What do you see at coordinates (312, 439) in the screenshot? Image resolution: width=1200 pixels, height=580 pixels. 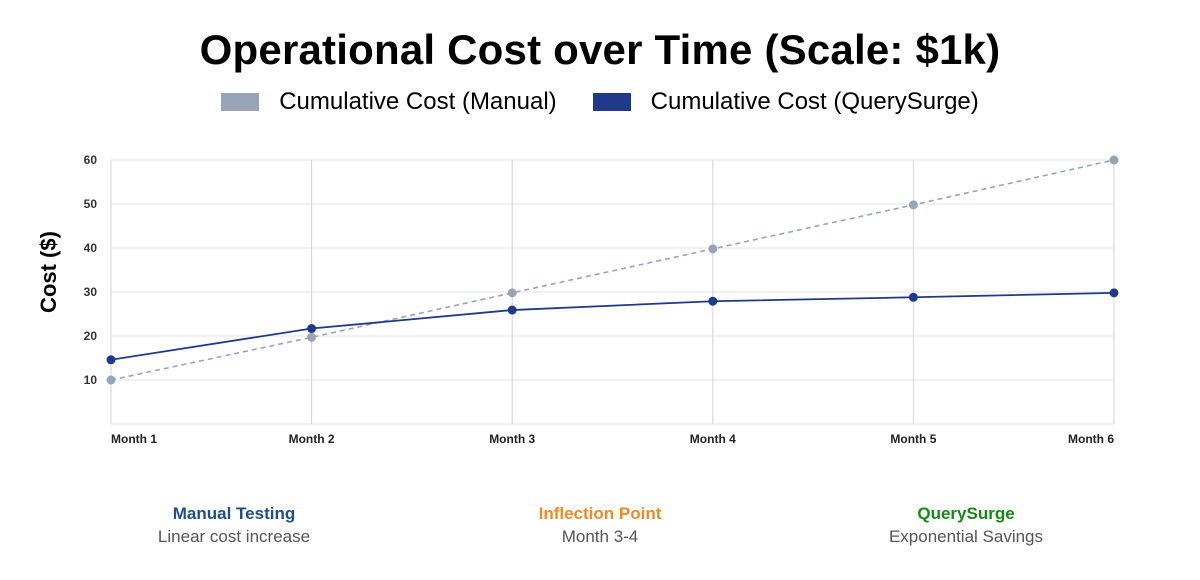 I see `x-tick-label: Month 2` at bounding box center [312, 439].